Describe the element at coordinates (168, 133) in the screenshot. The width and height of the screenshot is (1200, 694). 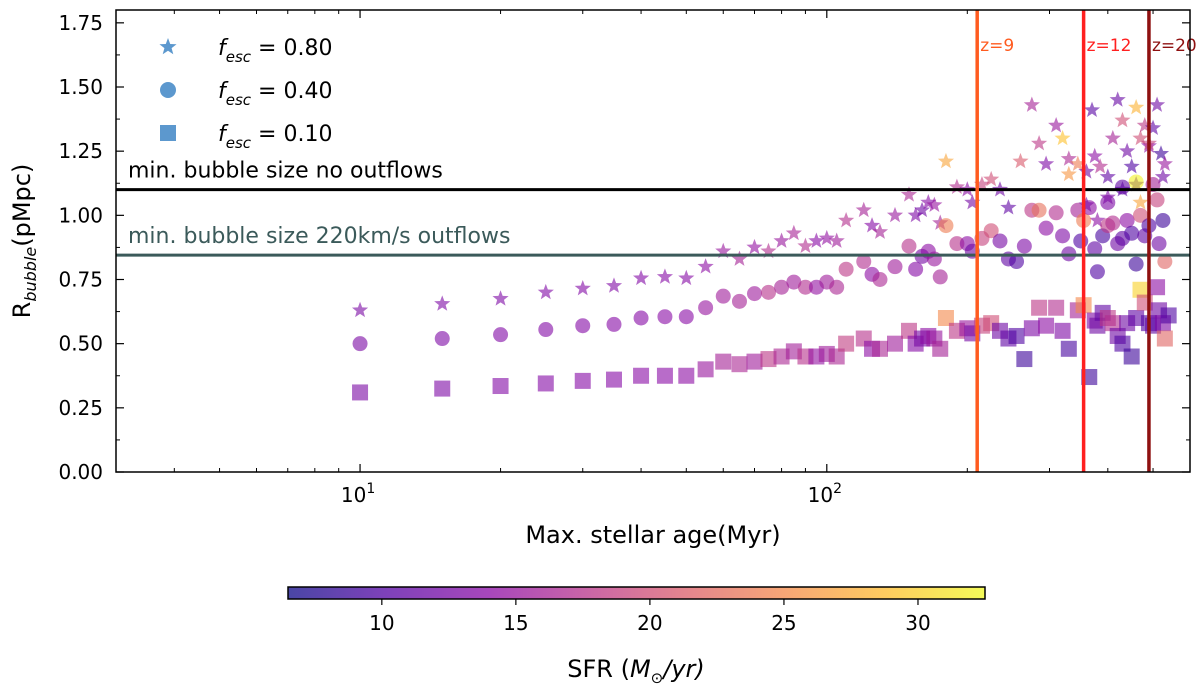
I see `legend-square-marker` at that location.